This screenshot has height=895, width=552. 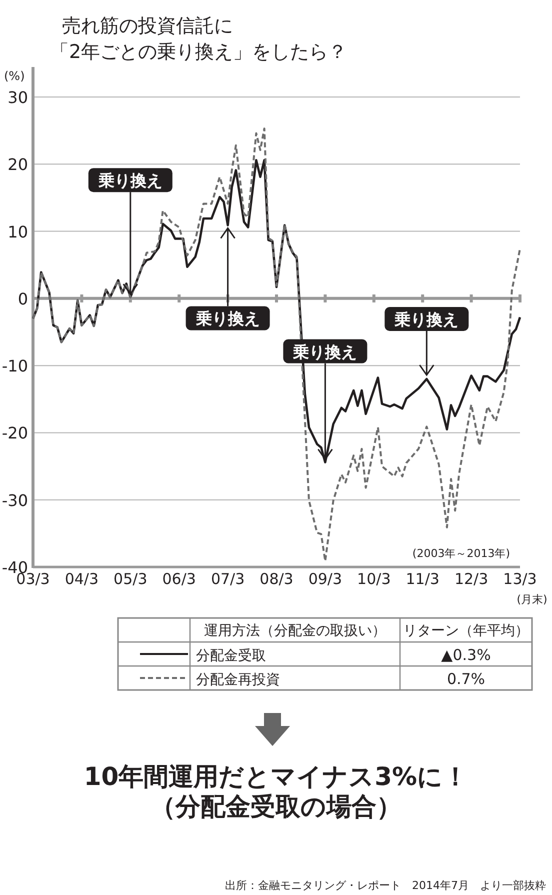 I want to click on chart-title: 売れ筋の投資信託に, so click(x=147, y=26).